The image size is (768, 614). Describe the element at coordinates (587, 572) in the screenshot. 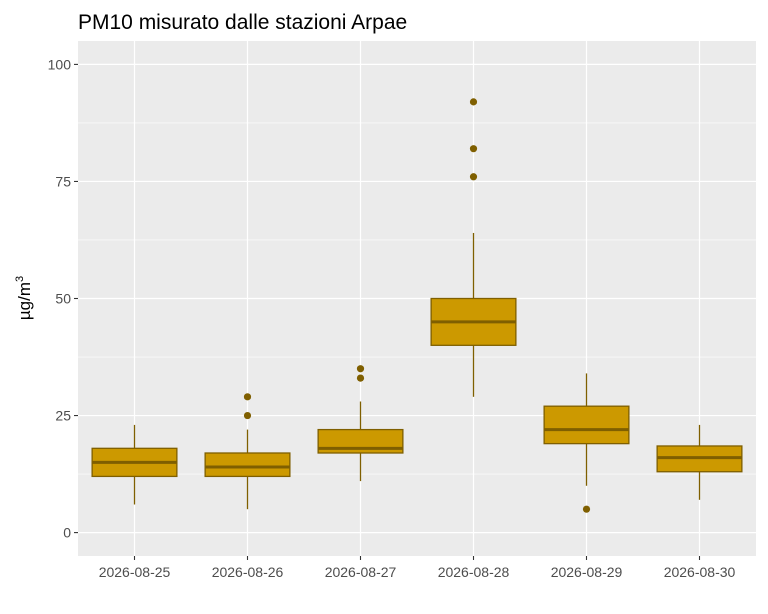

I see `x-tick-label: 2026-08-29` at that location.